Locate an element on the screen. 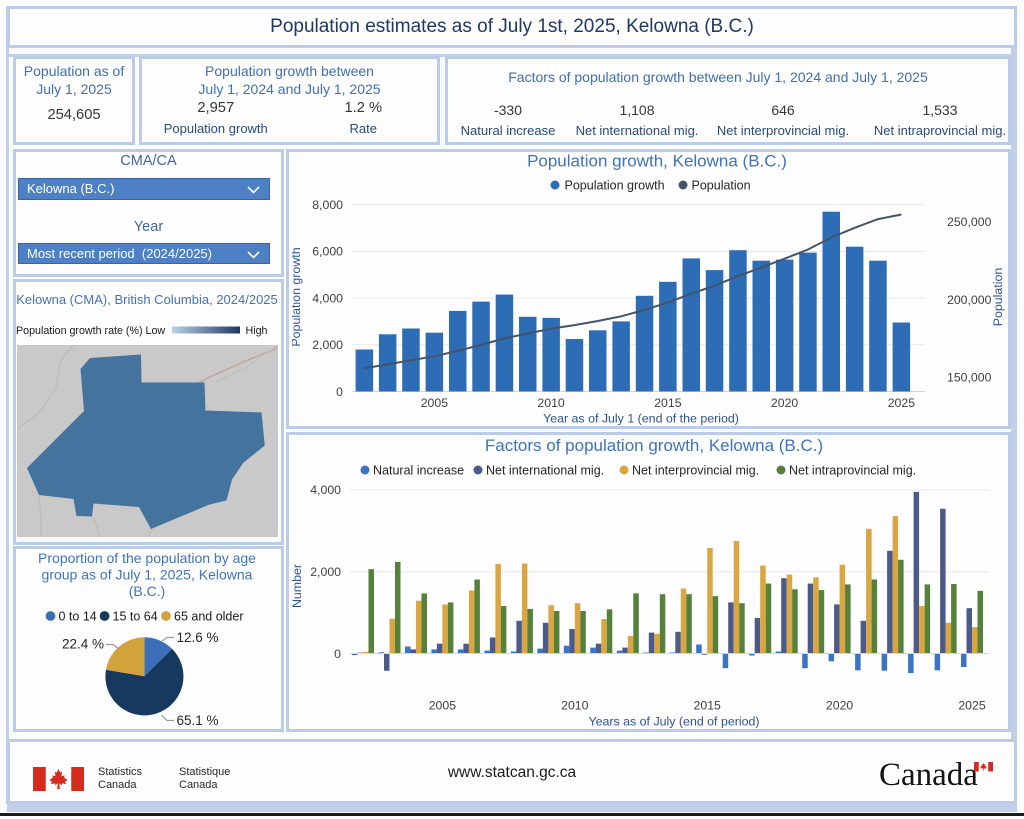 This screenshot has height=819, width=1024. svg-text: 15 to 64 is located at coordinates (135, 617).